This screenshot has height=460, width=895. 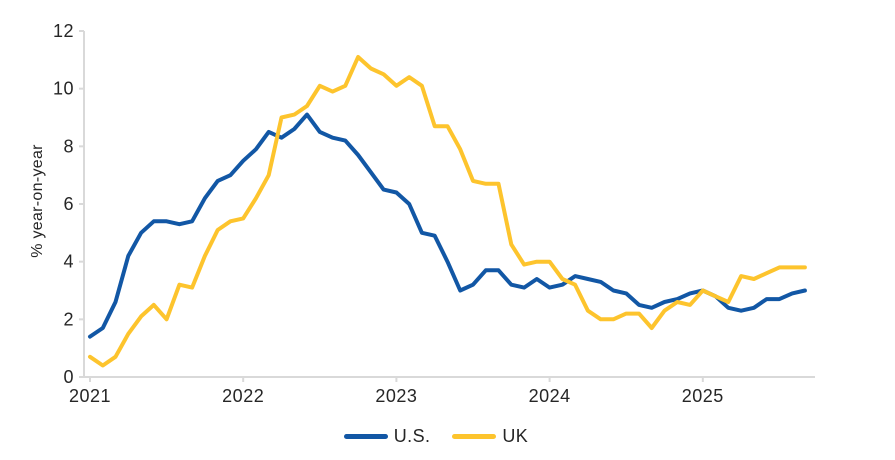 I want to click on x-tick-label: 2022, so click(x=243, y=396).